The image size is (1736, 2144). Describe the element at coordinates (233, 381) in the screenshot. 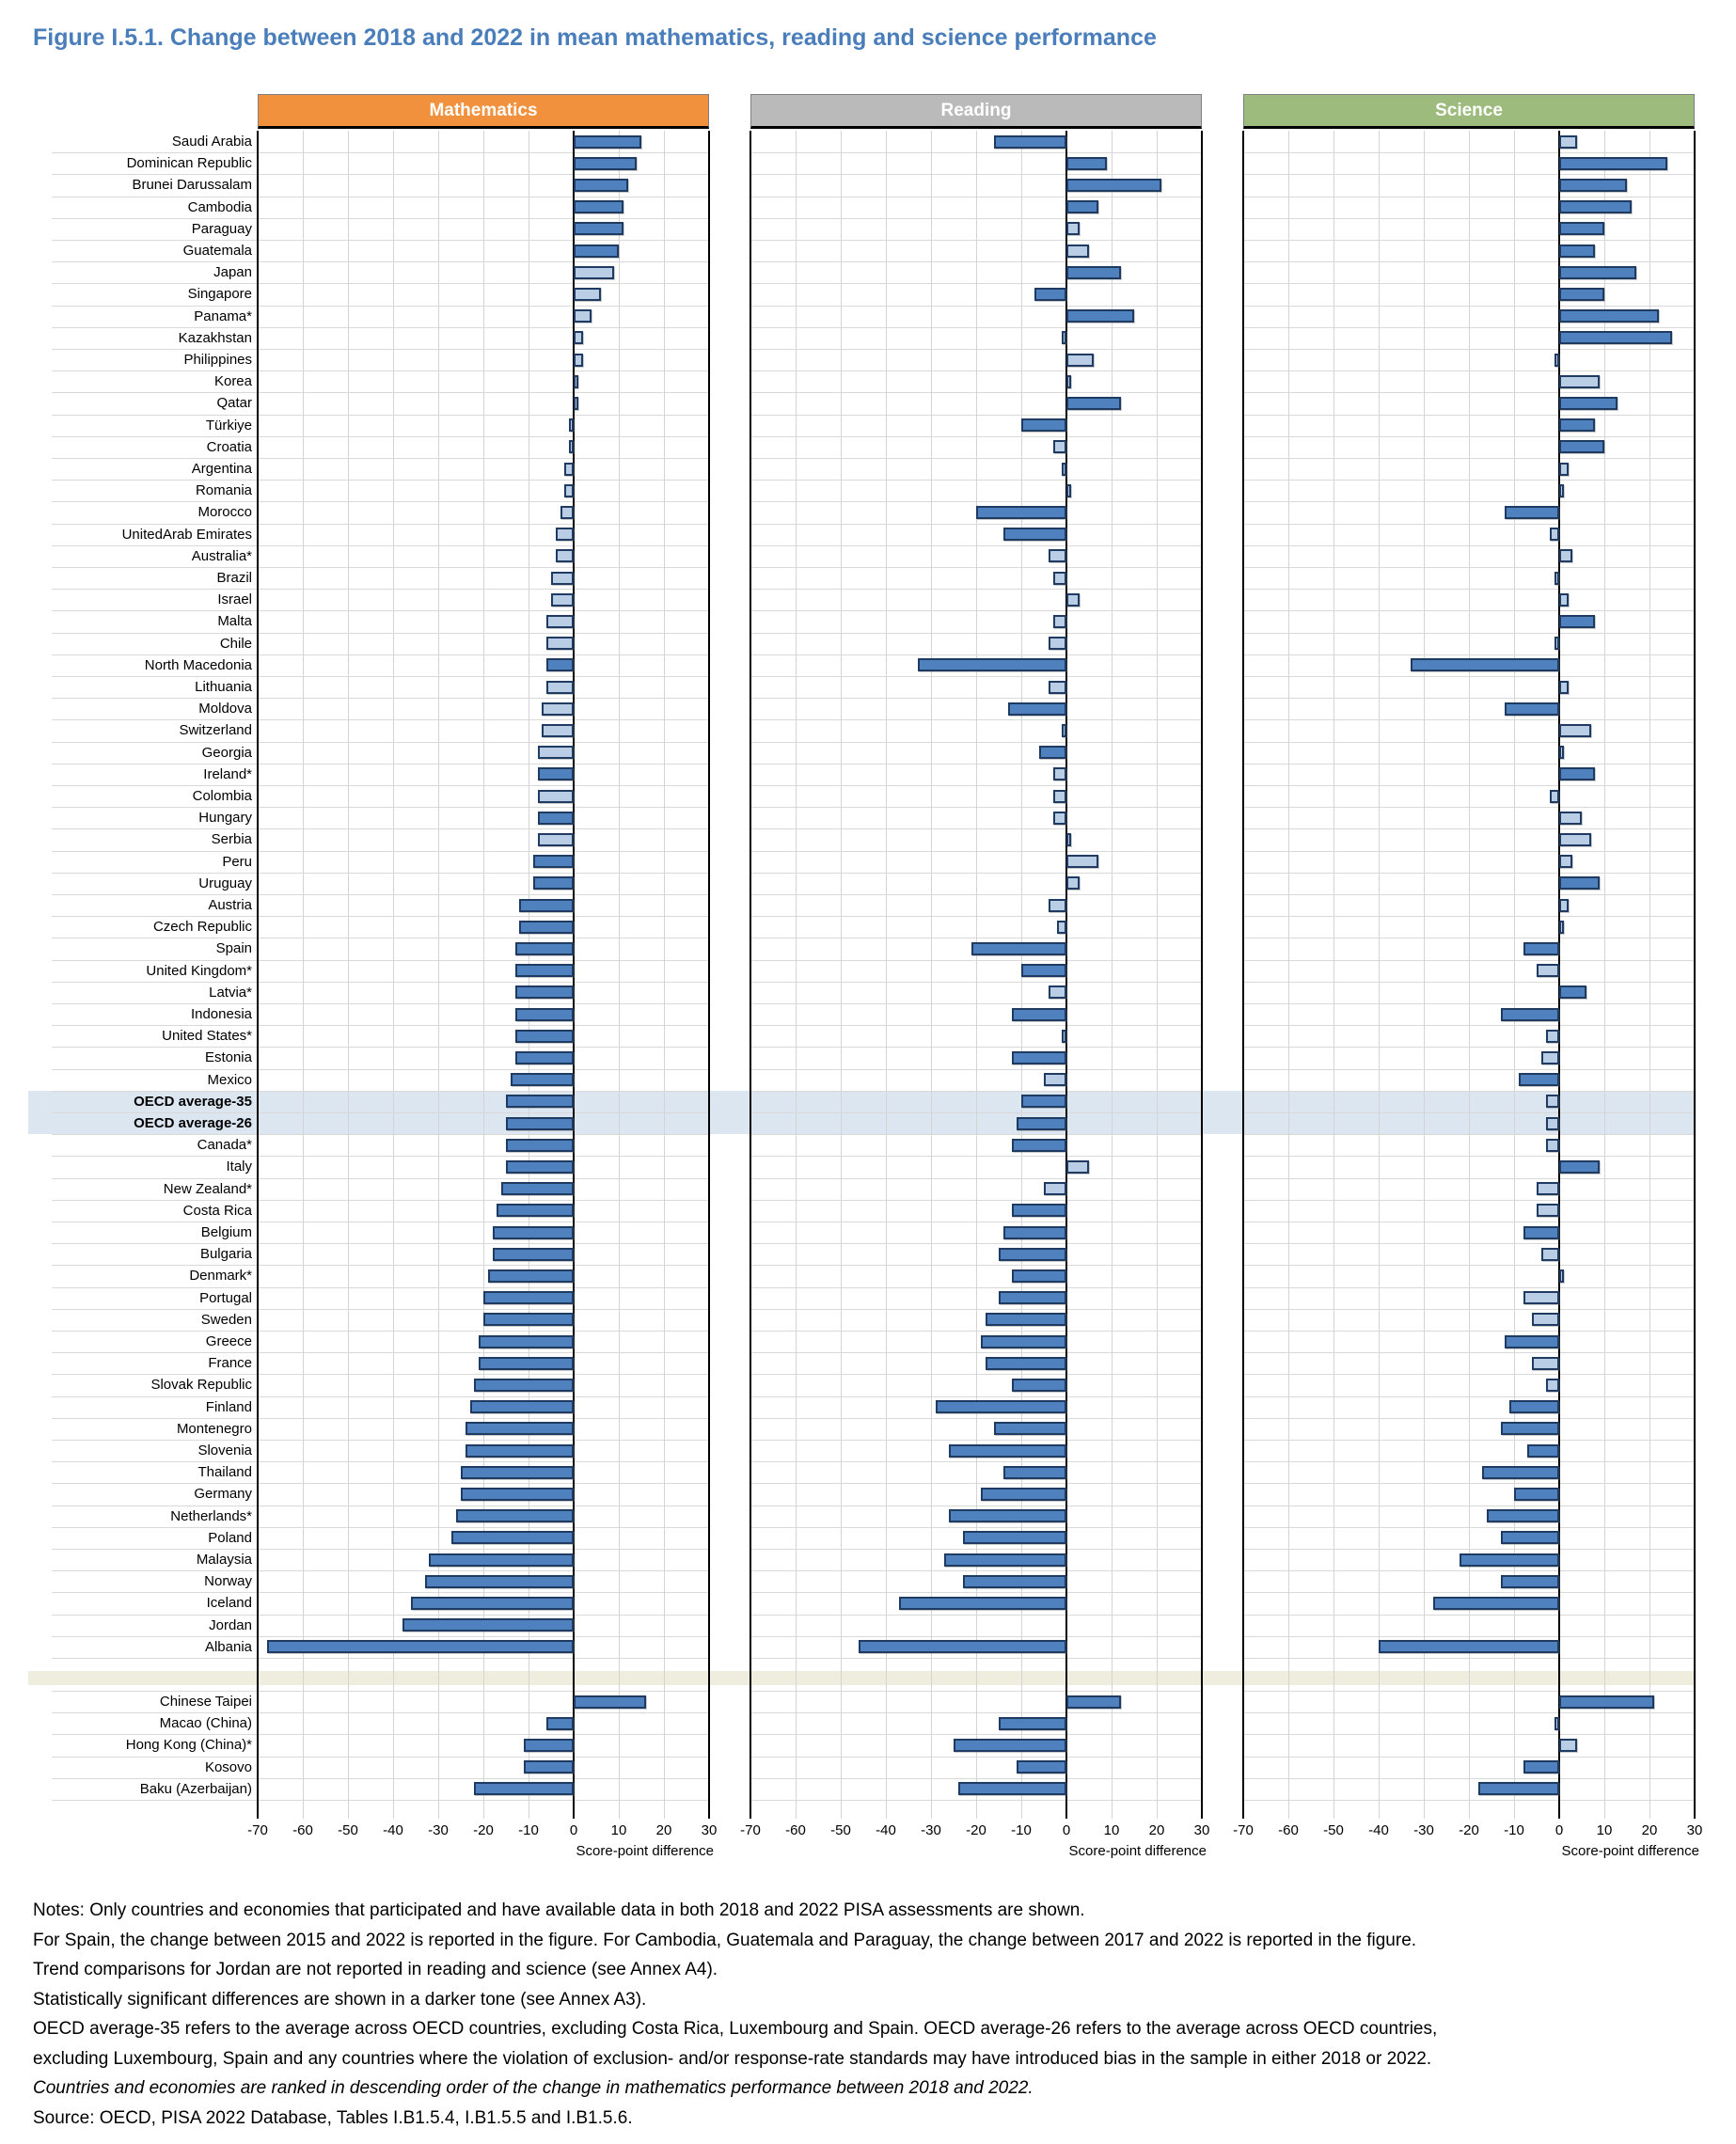

I see `country-label: Korea` at that location.